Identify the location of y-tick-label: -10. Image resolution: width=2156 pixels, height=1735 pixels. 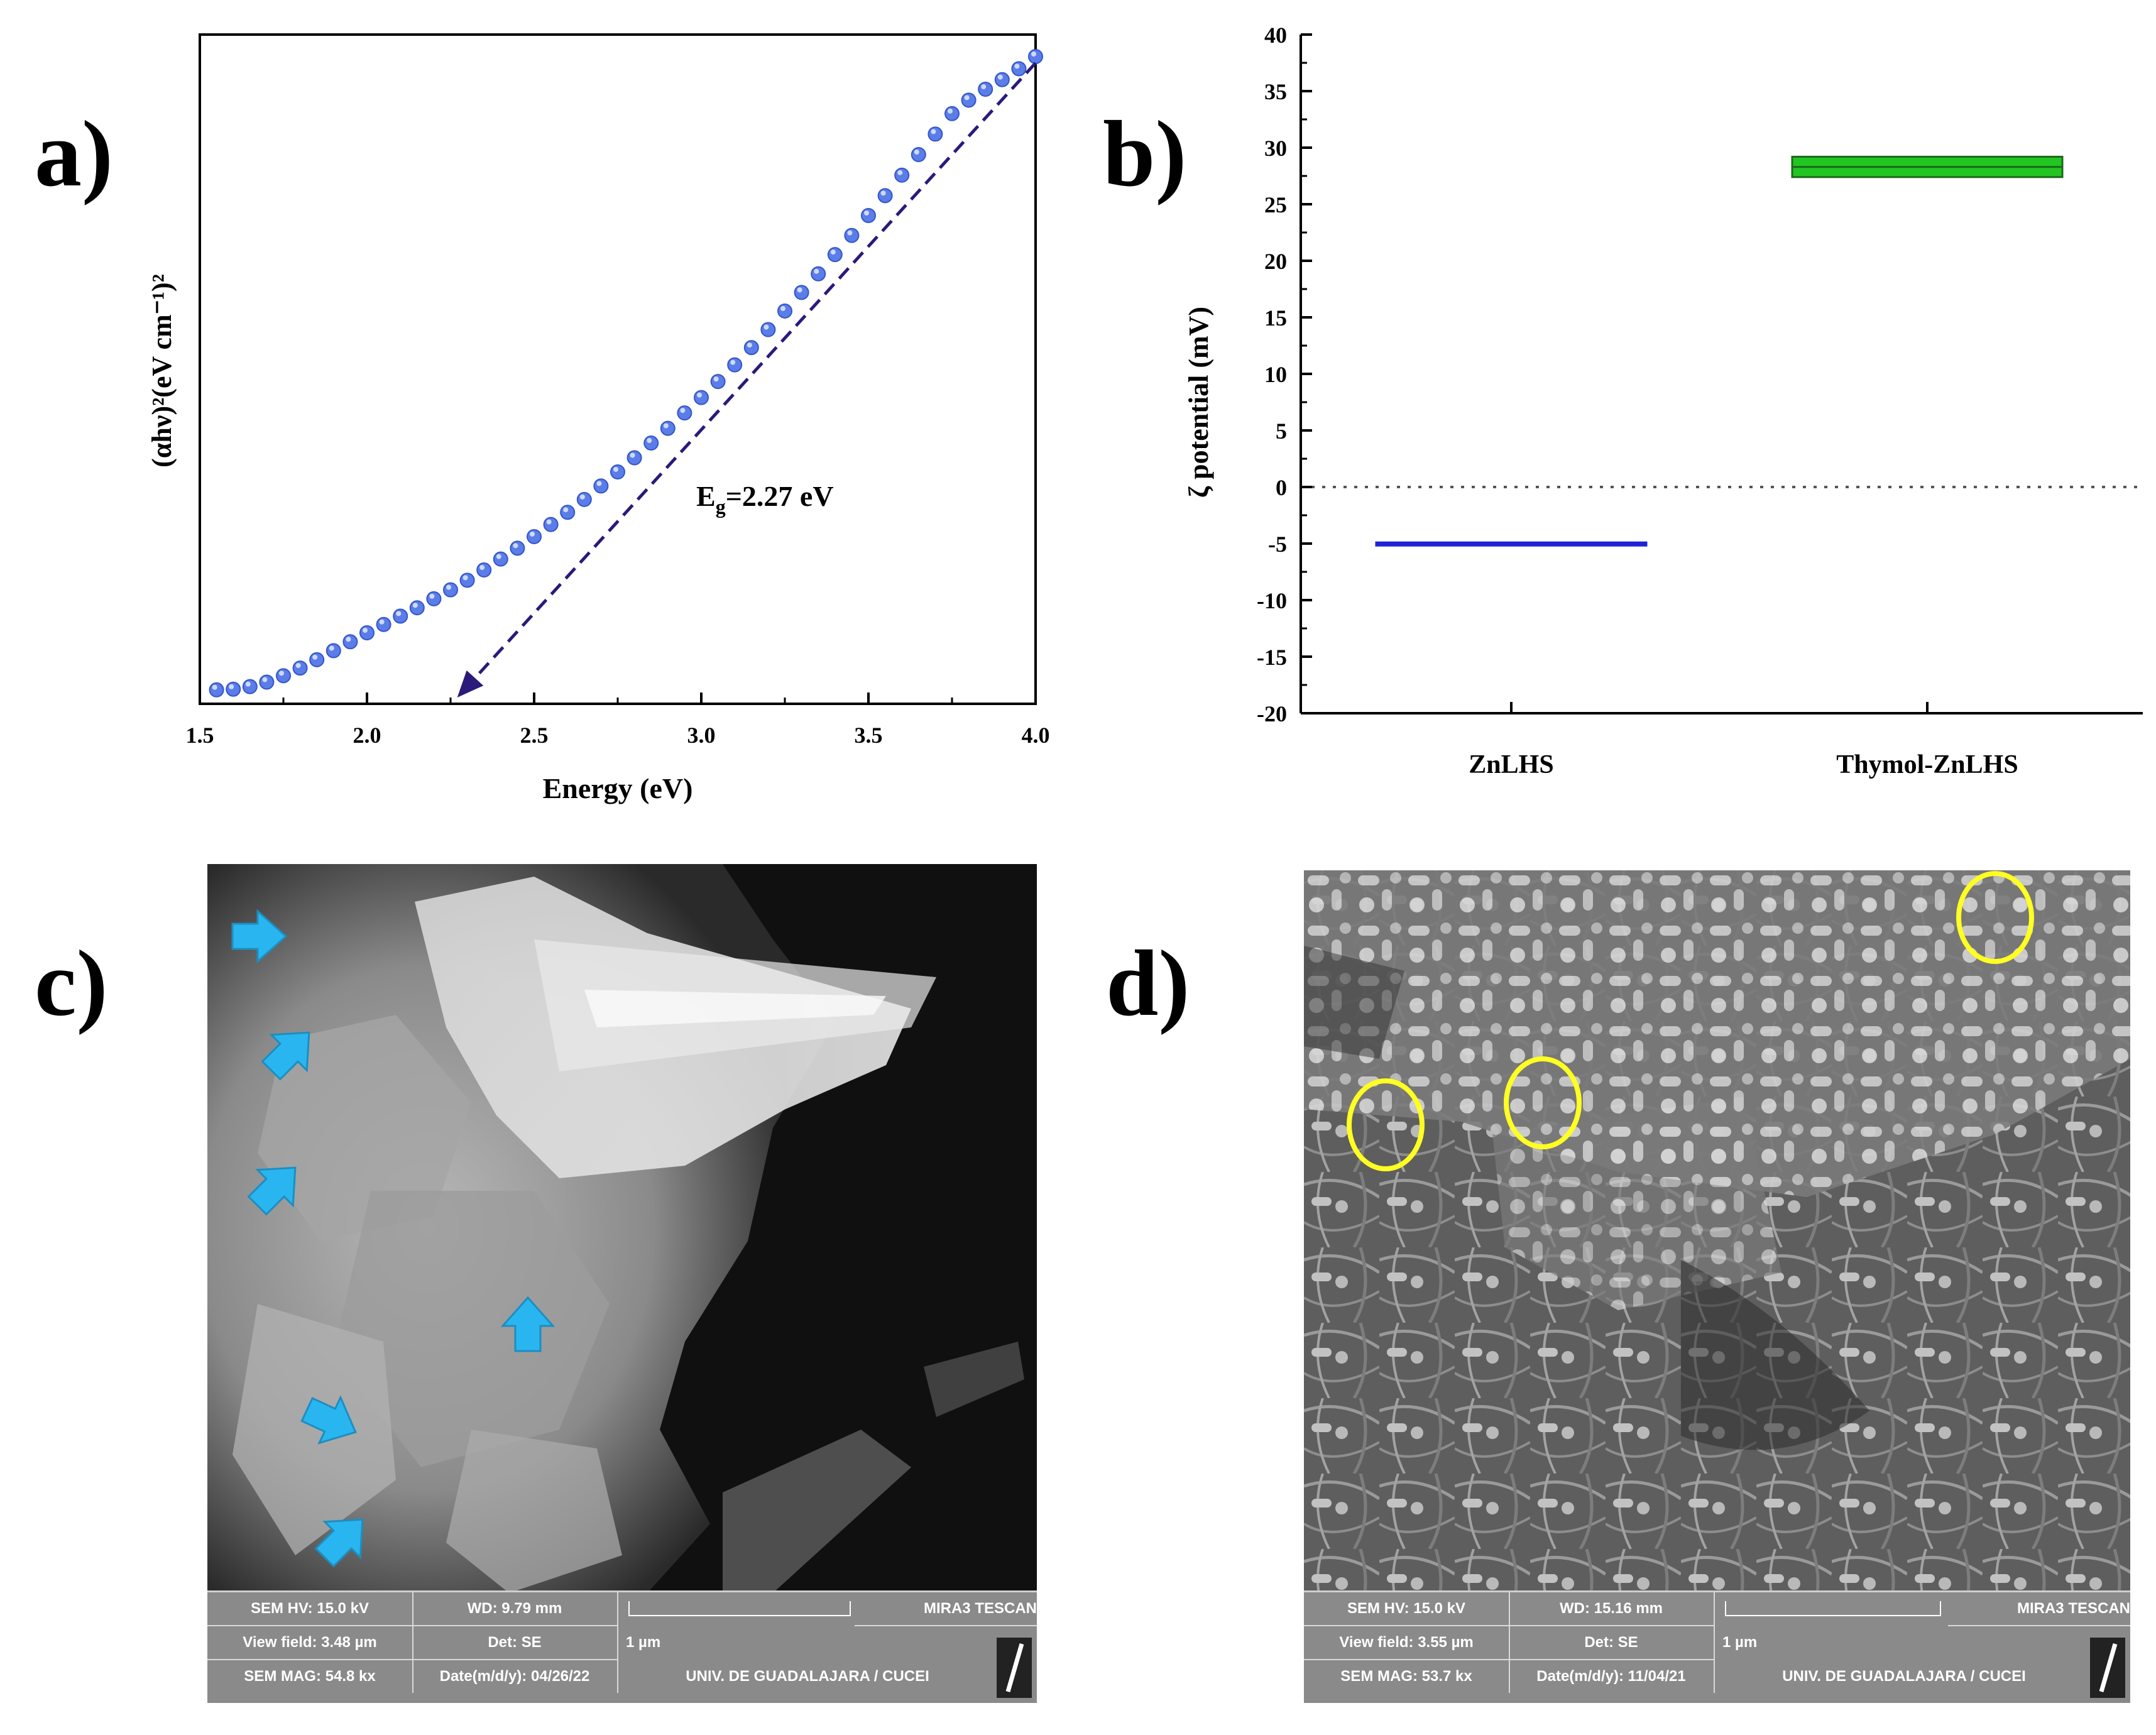
(1272, 600).